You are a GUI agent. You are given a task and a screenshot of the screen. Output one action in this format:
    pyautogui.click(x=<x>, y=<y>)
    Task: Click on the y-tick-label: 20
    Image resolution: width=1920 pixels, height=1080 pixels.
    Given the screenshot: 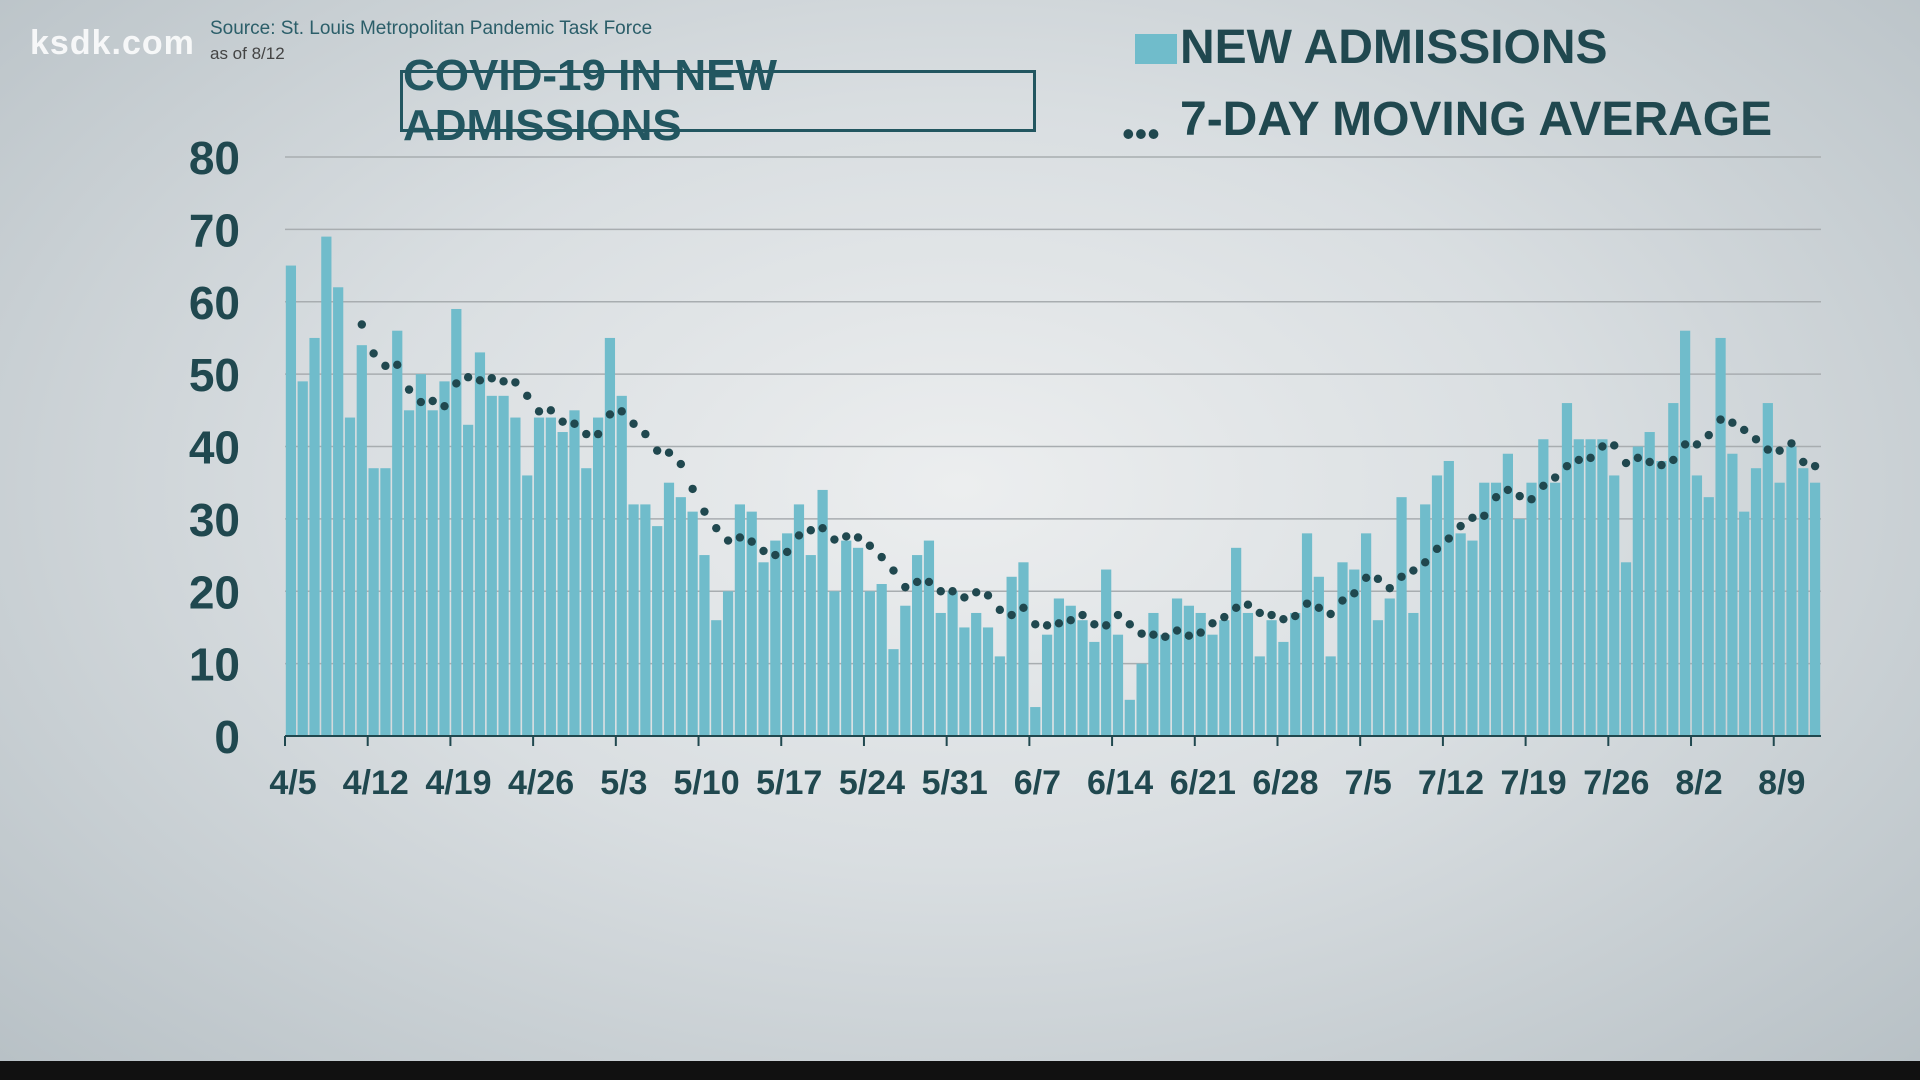 What is the action you would take?
    pyautogui.click(x=214, y=592)
    